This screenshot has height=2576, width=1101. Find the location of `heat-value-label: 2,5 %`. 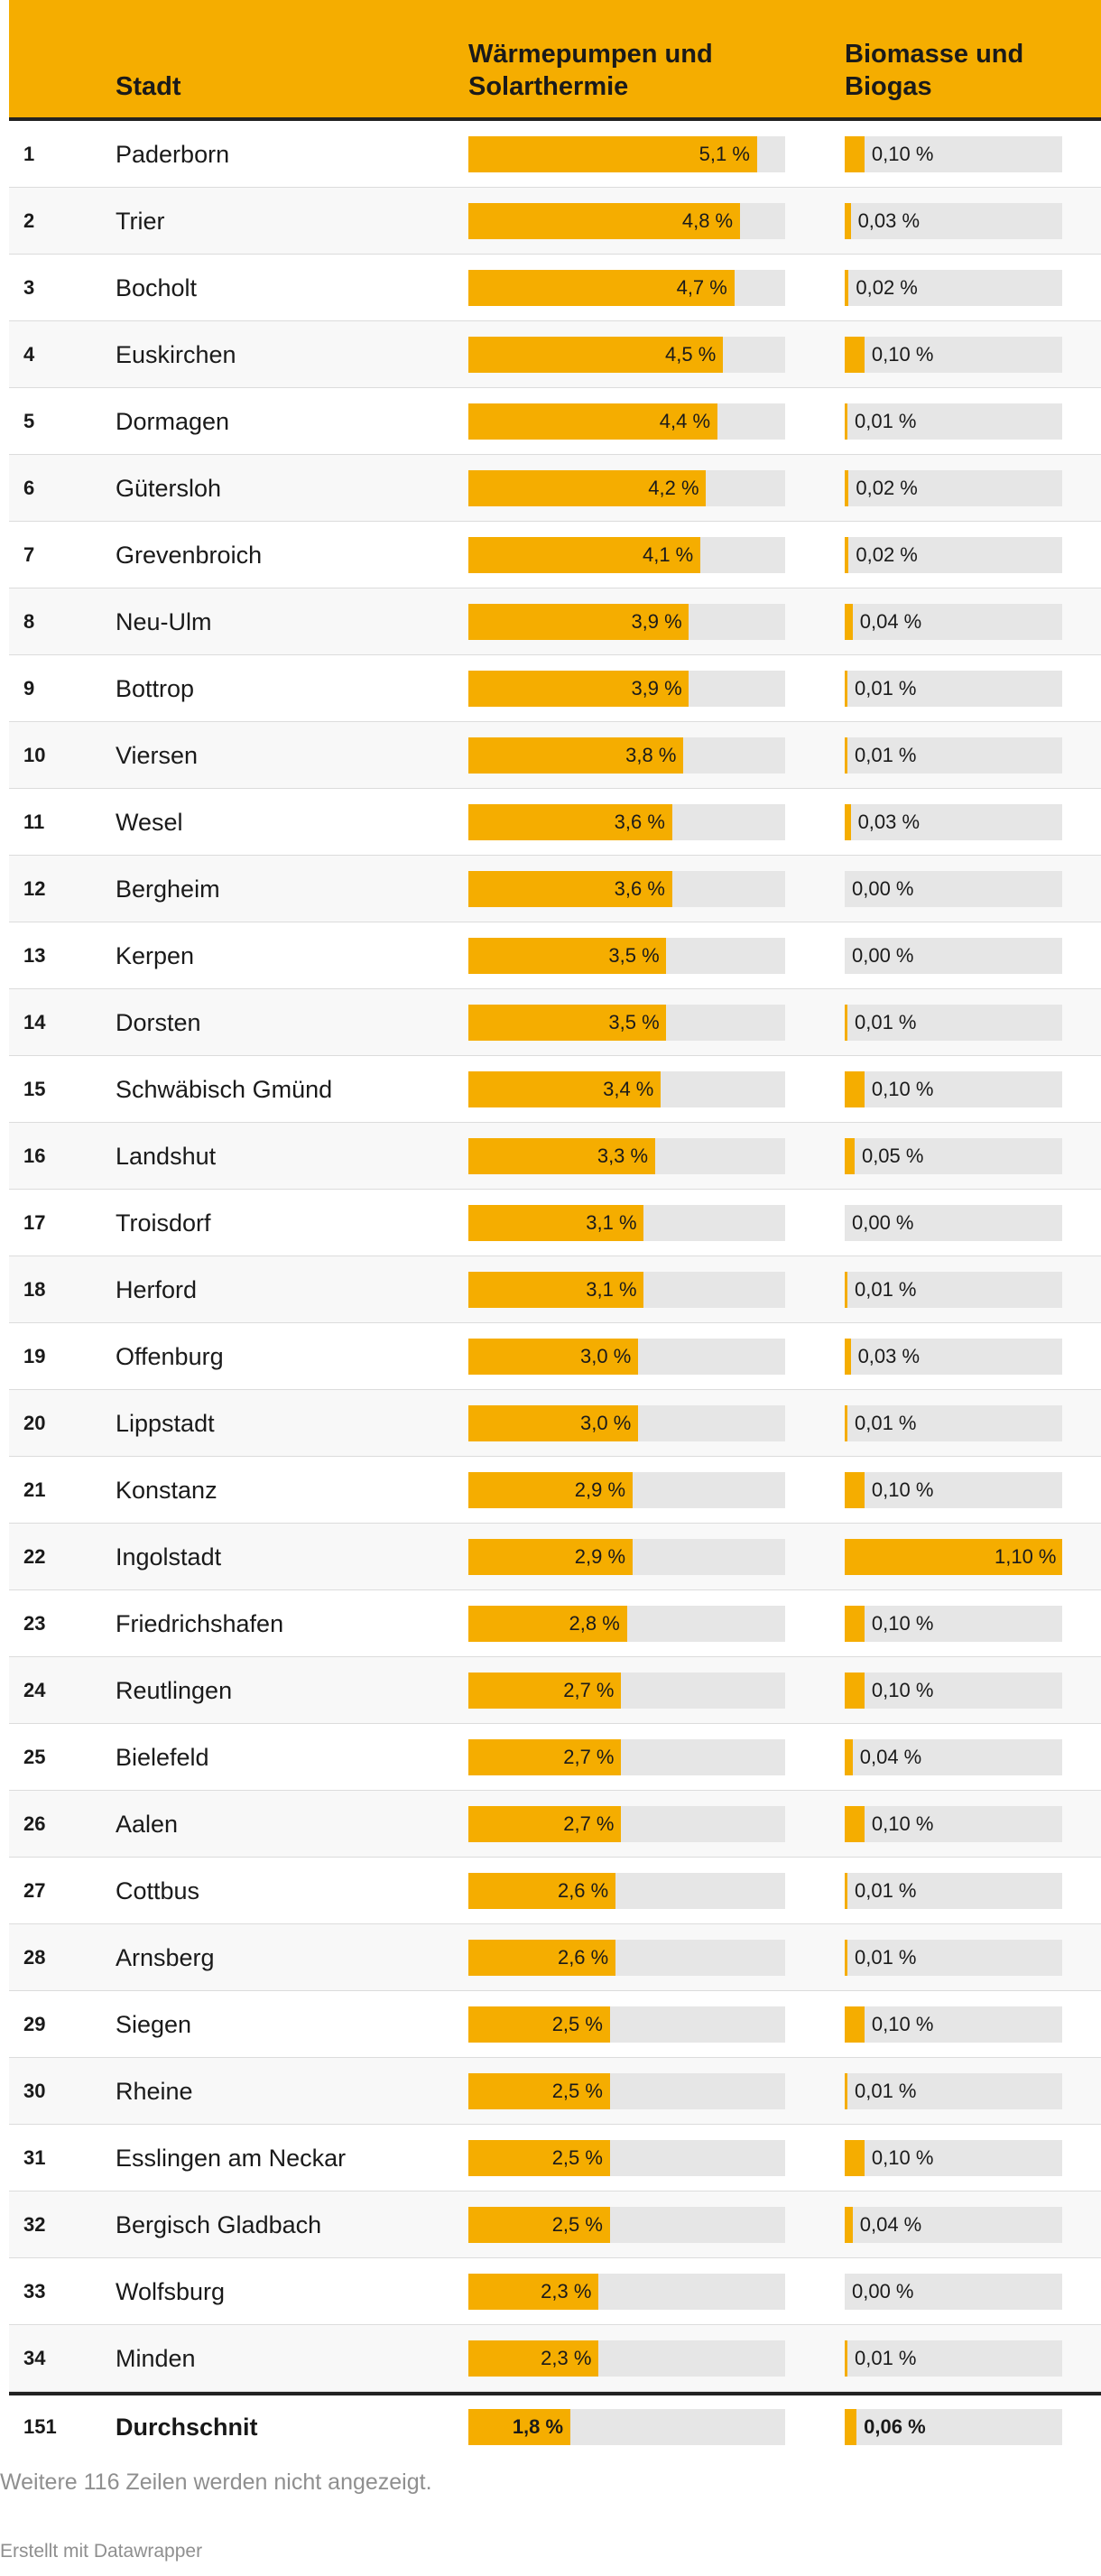

heat-value-label: 2,5 % is located at coordinates (577, 2024).